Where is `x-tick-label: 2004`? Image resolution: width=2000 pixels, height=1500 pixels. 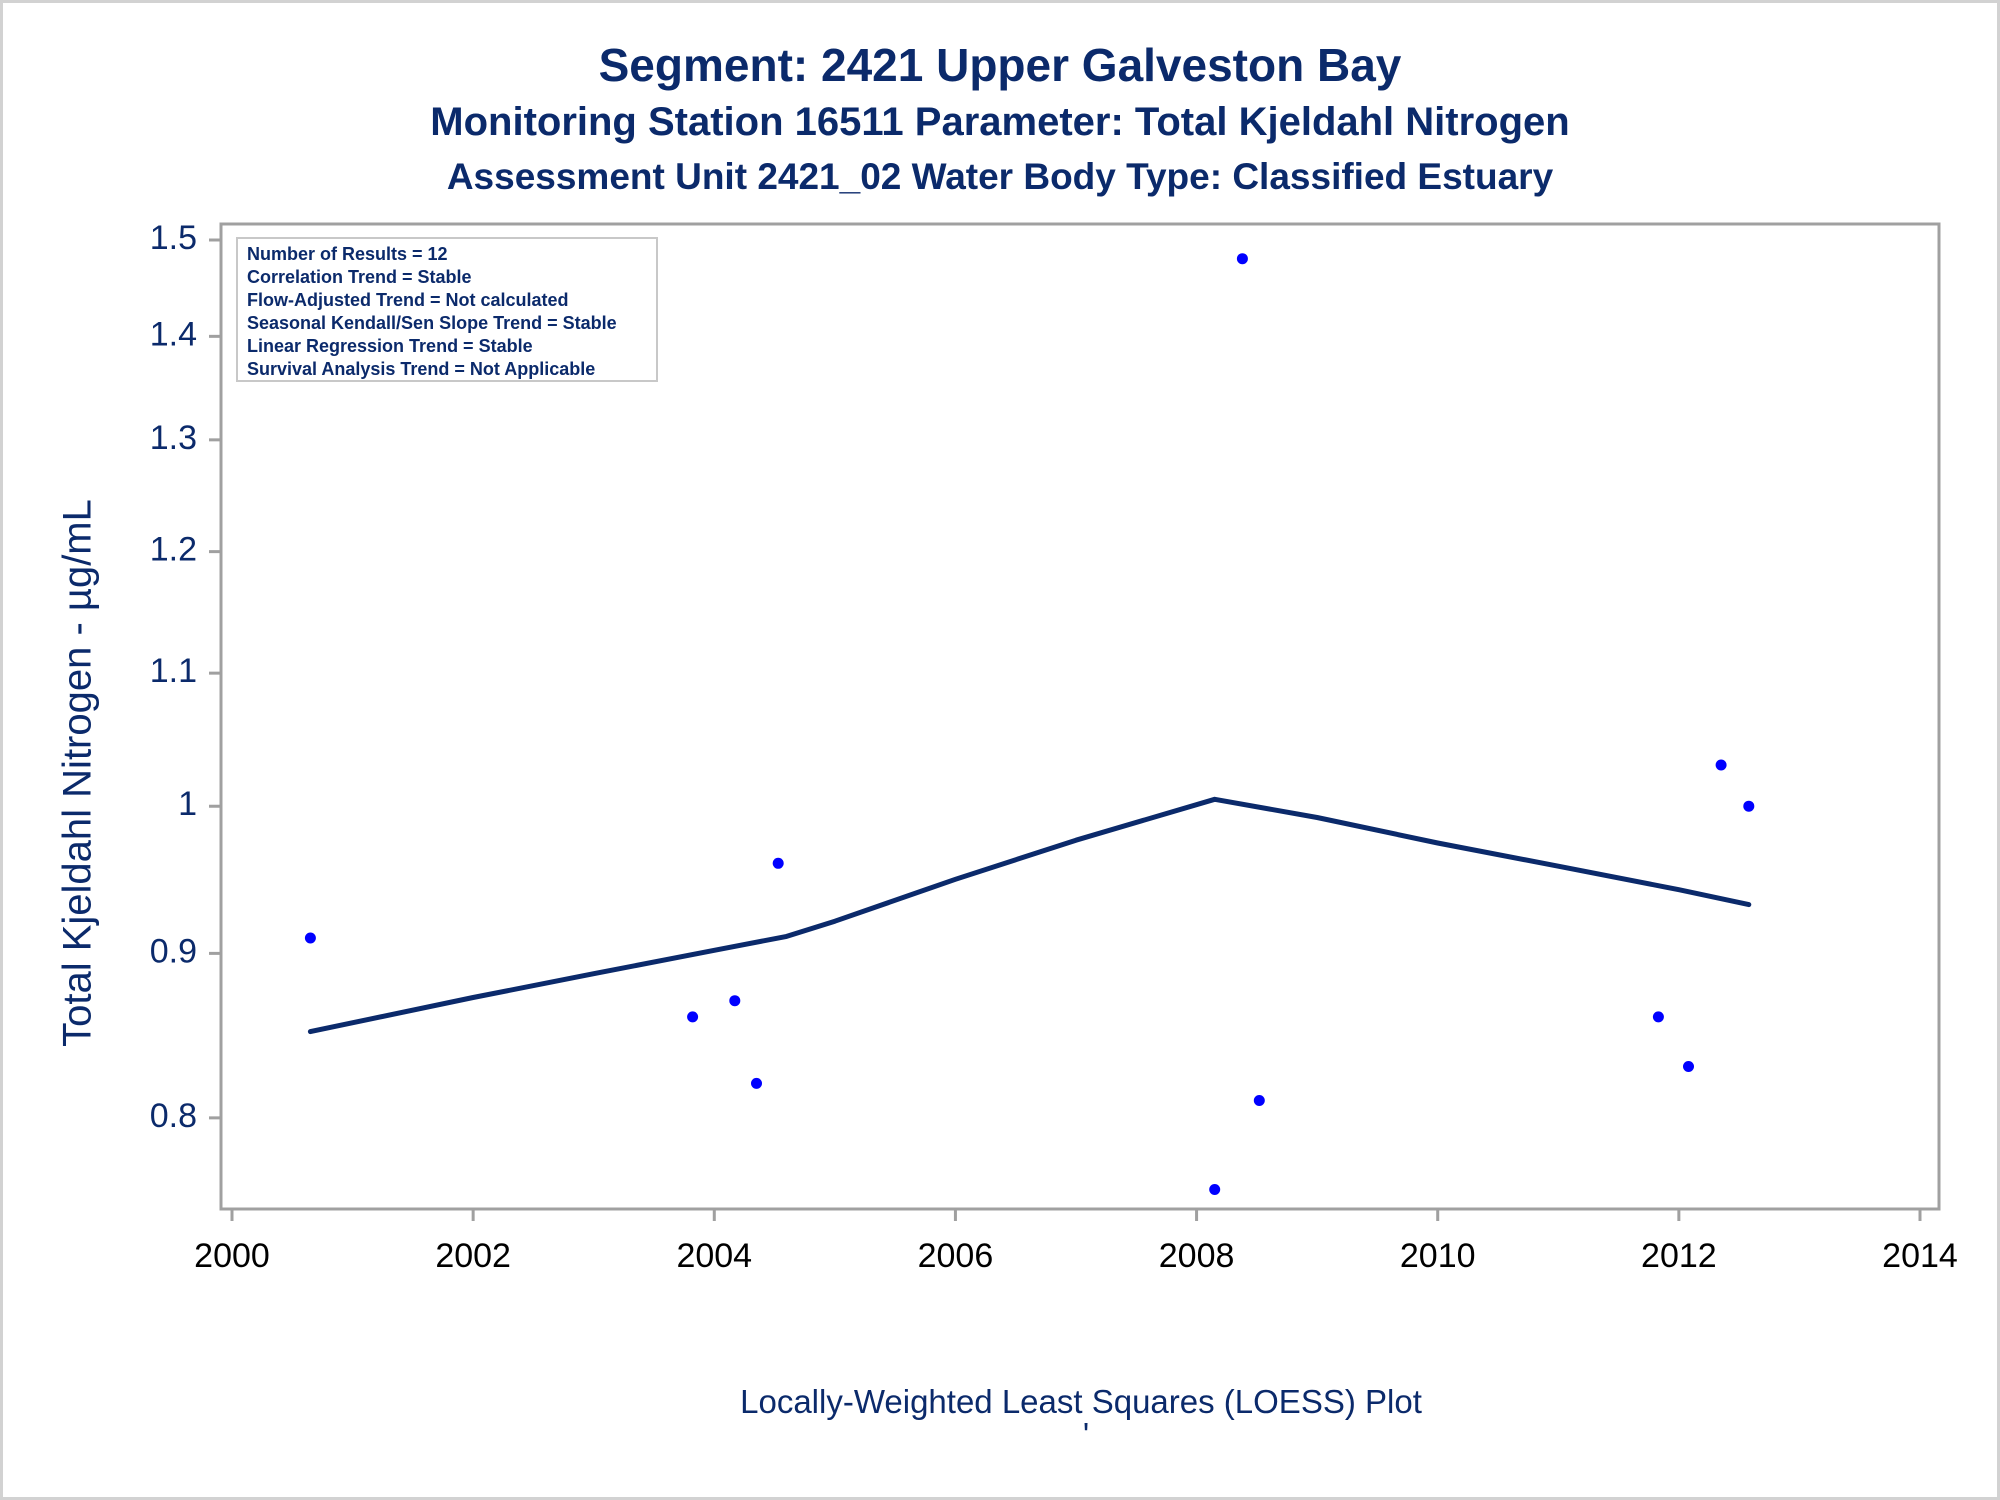
x-tick-label: 2004 is located at coordinates (714, 1256).